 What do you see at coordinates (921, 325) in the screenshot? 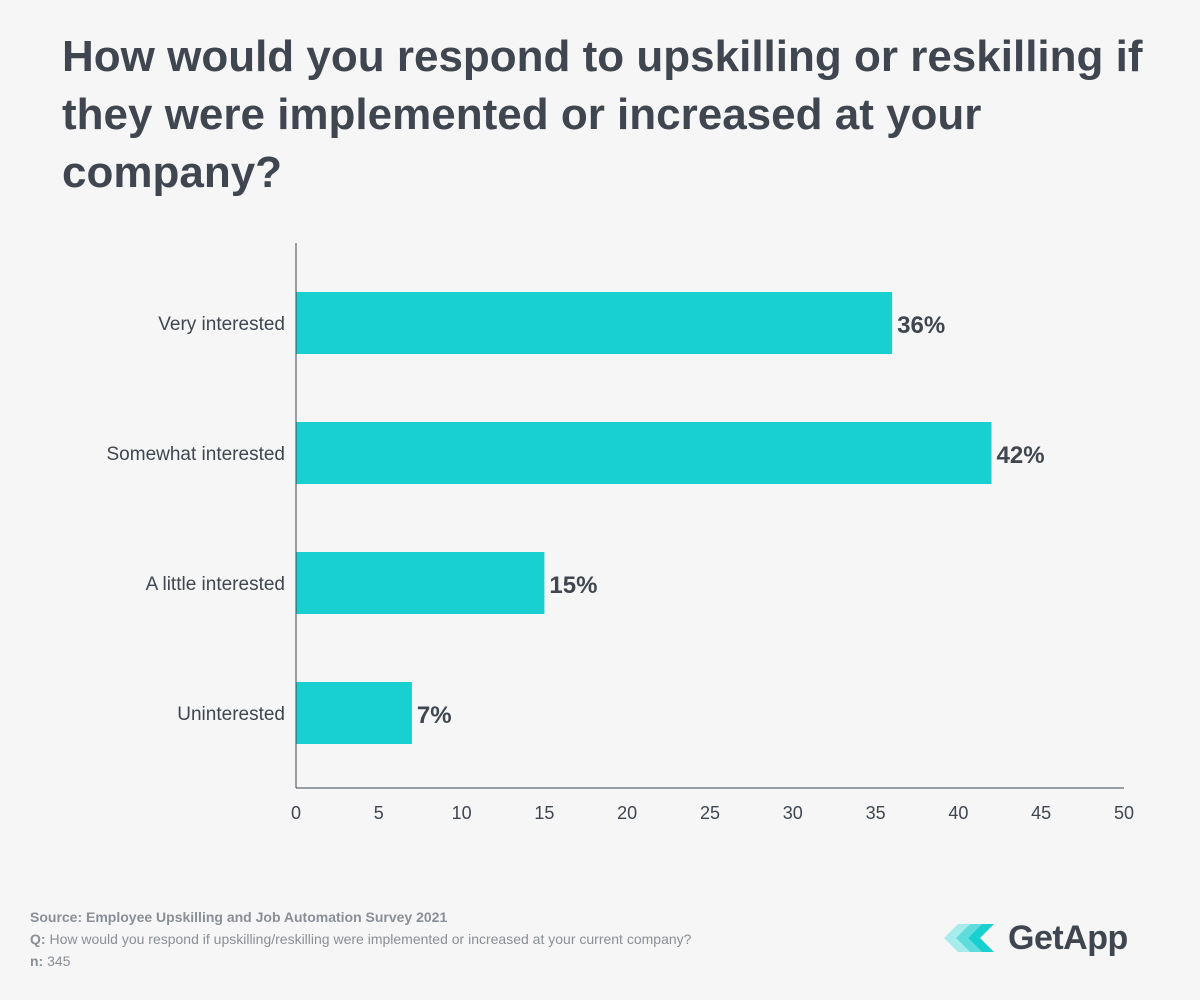
I see `value-label: 36%` at bounding box center [921, 325].